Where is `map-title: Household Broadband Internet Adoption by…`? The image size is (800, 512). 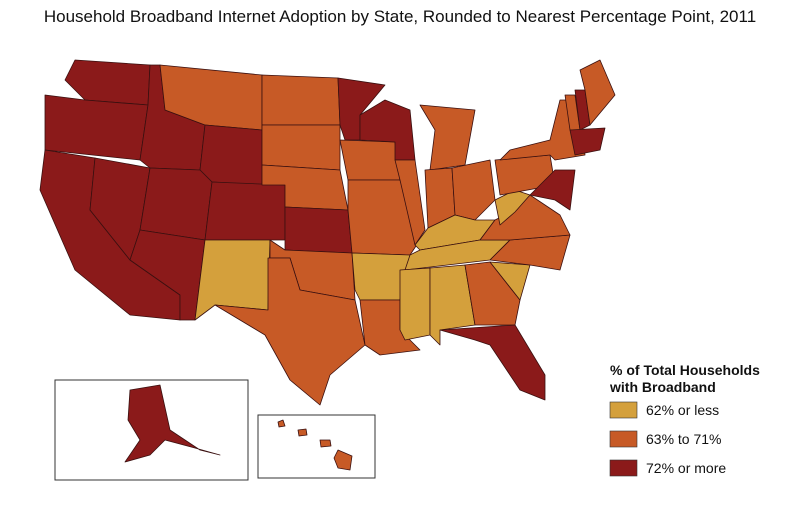 map-title: Household Broadband Internet Adoption by… is located at coordinates (400, 16).